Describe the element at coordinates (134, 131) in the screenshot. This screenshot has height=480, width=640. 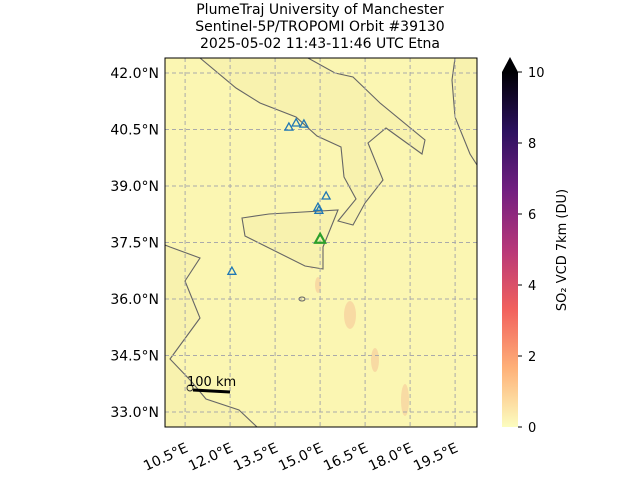
I see `y-tick-label: 40.5°N` at that location.